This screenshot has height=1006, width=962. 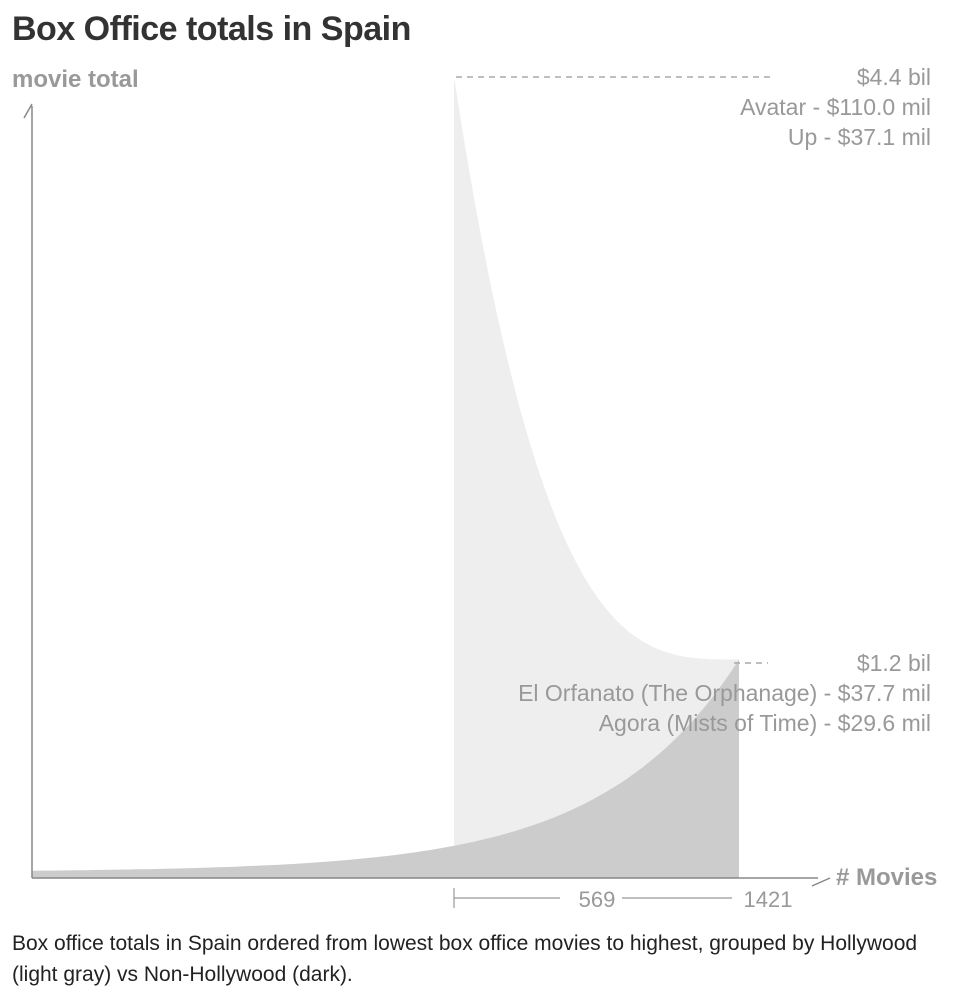 I want to click on x-axis-arrow, so click(x=821, y=882).